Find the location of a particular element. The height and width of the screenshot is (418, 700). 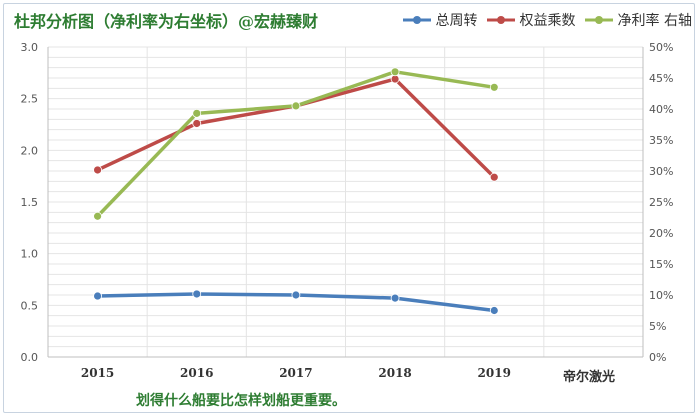

y-right-tick-label: 5% is located at coordinates (657, 326).